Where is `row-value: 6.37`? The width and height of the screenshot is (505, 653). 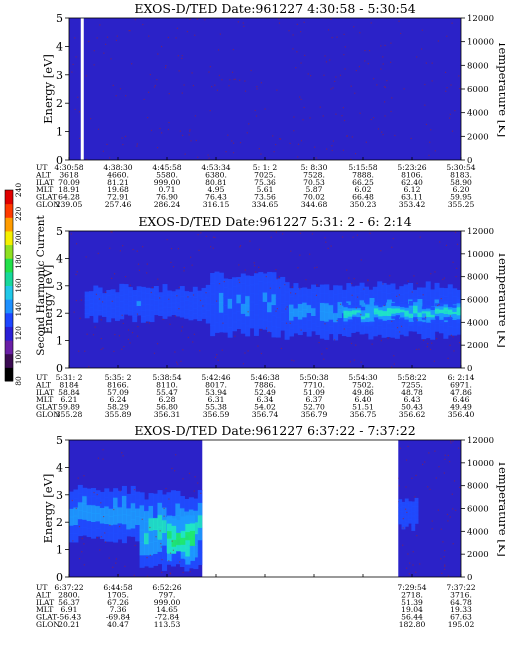
row-value: 6.37 is located at coordinates (314, 399).